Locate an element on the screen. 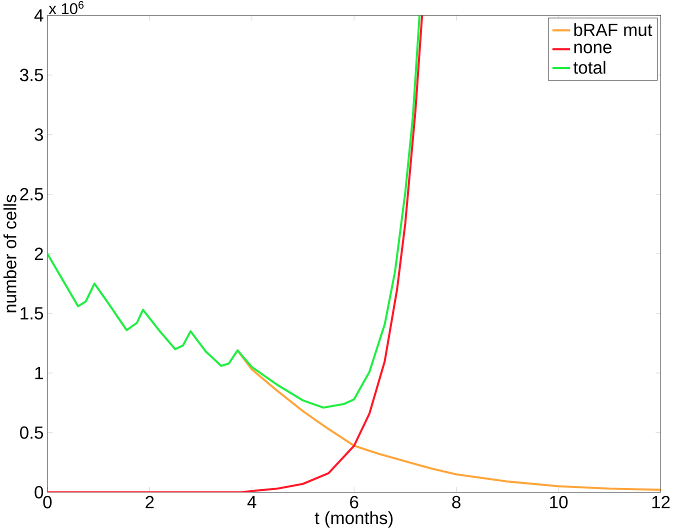 The height and width of the screenshot is (531, 674). legend-label: none is located at coordinates (593, 49).